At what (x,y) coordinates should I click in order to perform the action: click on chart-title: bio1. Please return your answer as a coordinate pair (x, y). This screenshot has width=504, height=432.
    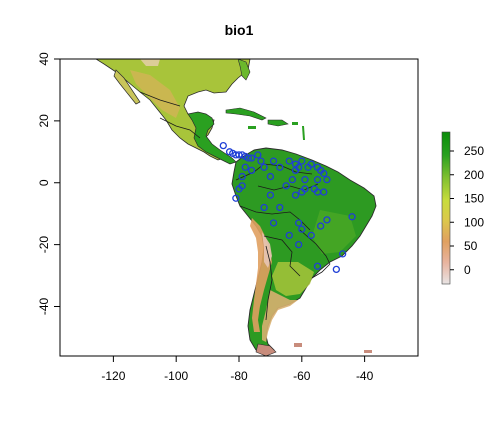
    Looking at the image, I should click on (239, 30).